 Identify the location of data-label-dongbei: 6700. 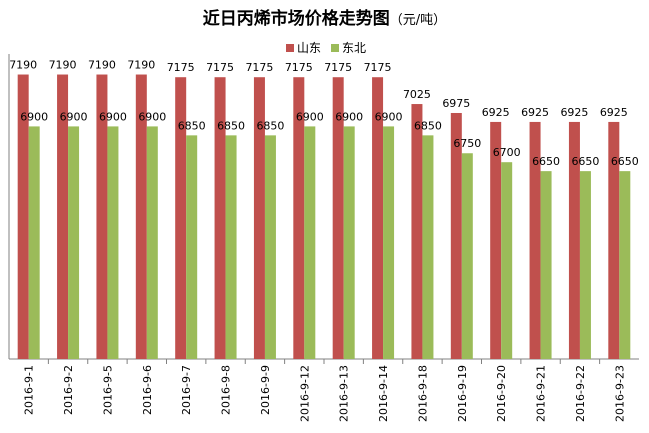
(507, 152).